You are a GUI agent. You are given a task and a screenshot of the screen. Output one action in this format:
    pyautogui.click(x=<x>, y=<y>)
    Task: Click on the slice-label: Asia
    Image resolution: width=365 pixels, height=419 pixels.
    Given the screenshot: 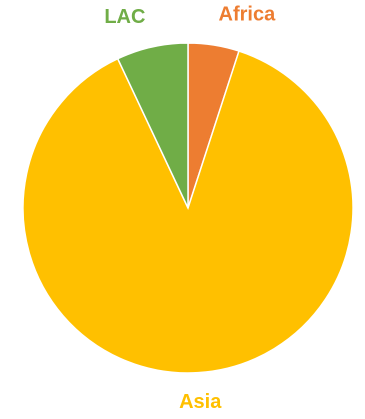 What is the action you would take?
    pyautogui.click(x=200, y=402)
    